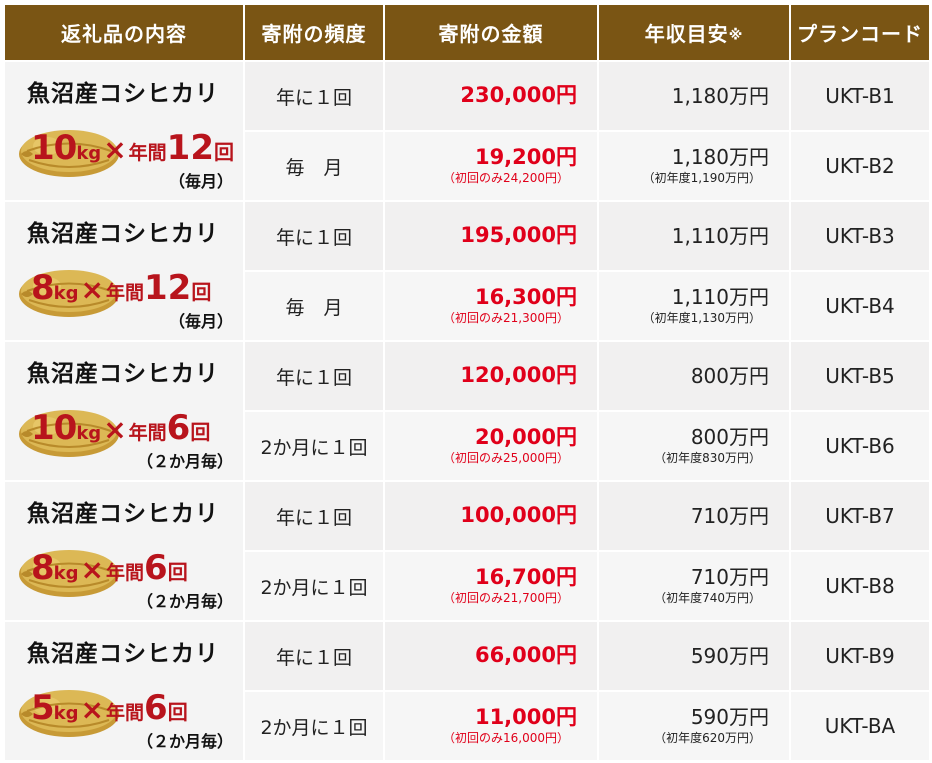 Image resolution: width=932 pixels, height=763 pixels. Describe the element at coordinates (860, 726) in the screenshot. I see `plan-code: UKT-BA` at that location.